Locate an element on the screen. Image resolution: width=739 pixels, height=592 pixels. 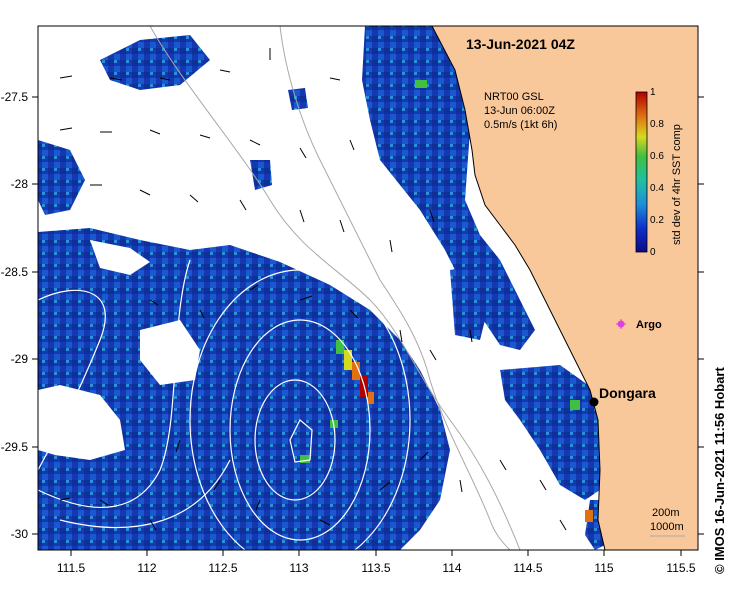
colorbar-tick: 0.4 is located at coordinates (657, 188).